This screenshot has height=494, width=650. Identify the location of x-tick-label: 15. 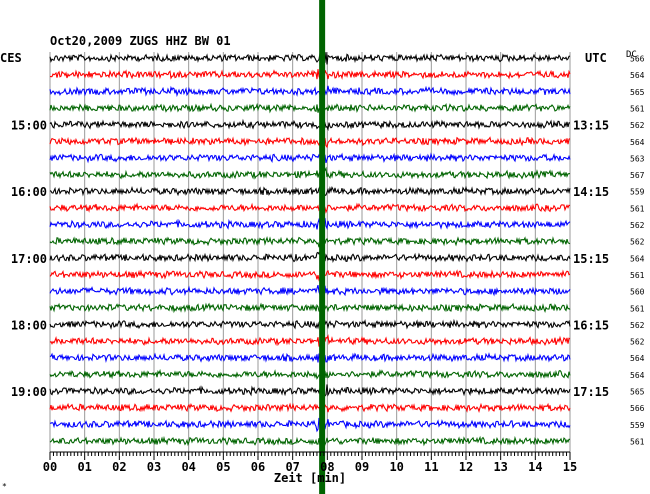
(570, 467).